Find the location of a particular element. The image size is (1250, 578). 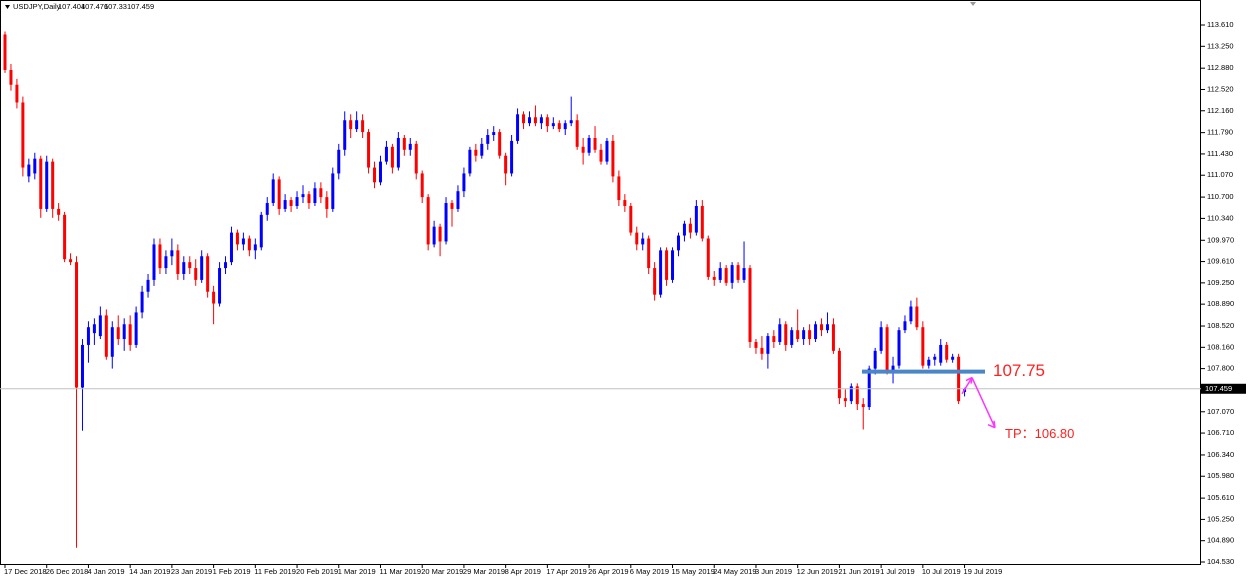

y-tick-label: 112.880 is located at coordinates (1220, 67).